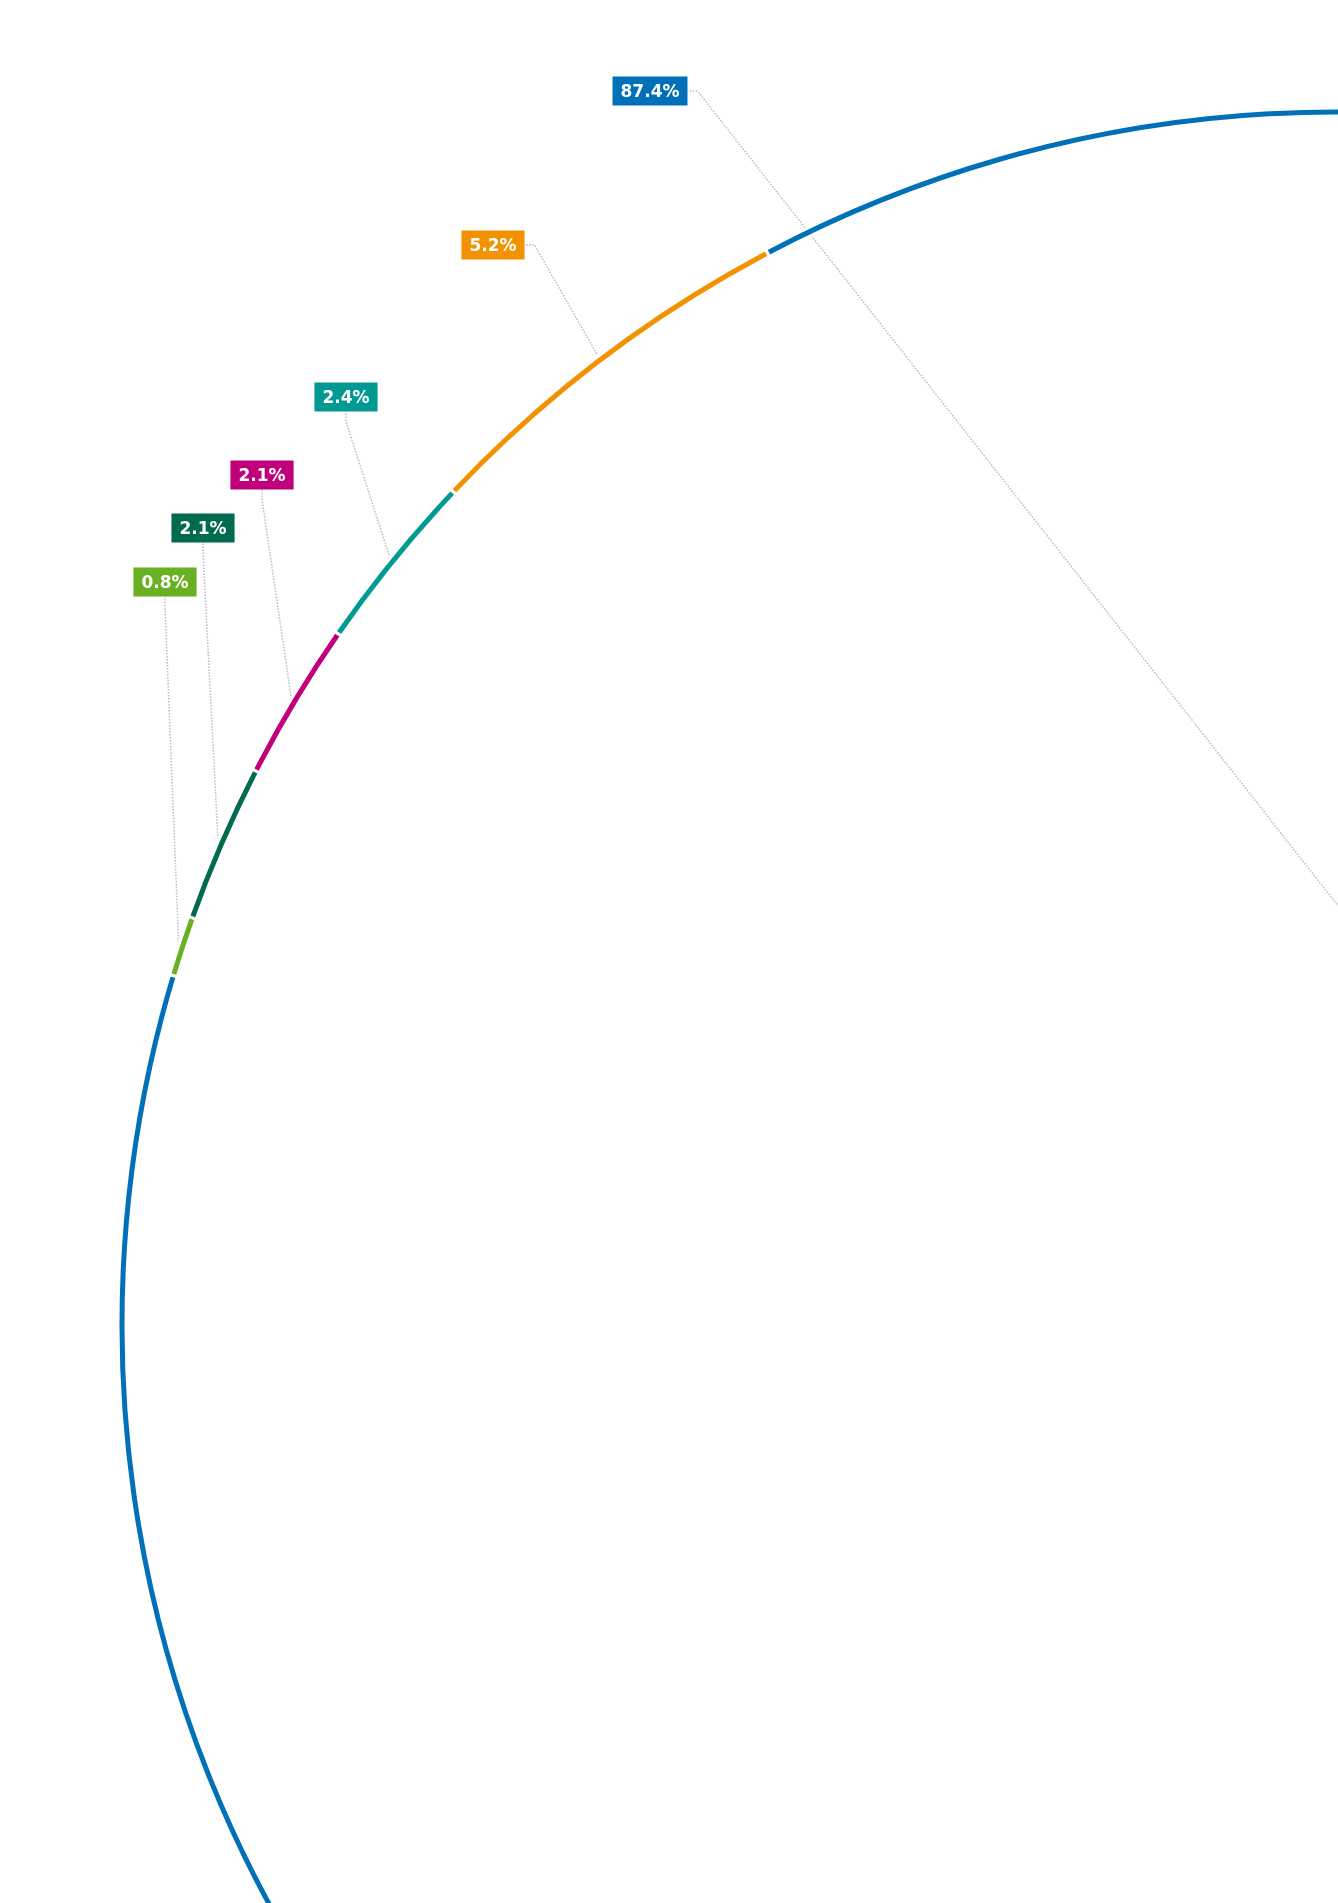 This screenshot has width=1338, height=1903. What do you see at coordinates (346, 397) in the screenshot?
I see `data-label: 2.4%` at bounding box center [346, 397].